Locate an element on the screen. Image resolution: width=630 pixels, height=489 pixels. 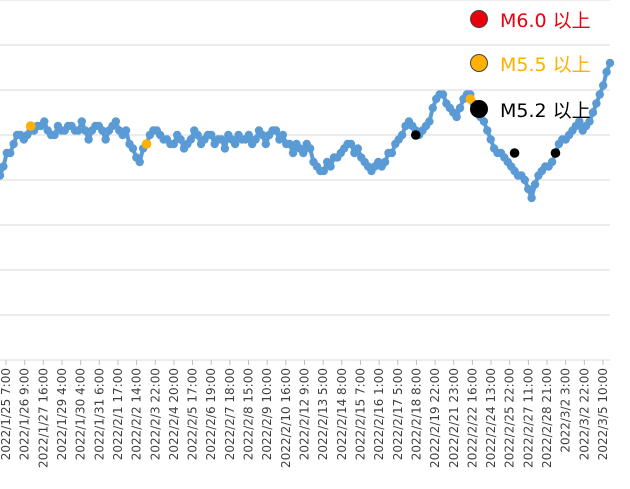
x-tick-label: 2022/2/12 9:00 is located at coordinates (305, 414).